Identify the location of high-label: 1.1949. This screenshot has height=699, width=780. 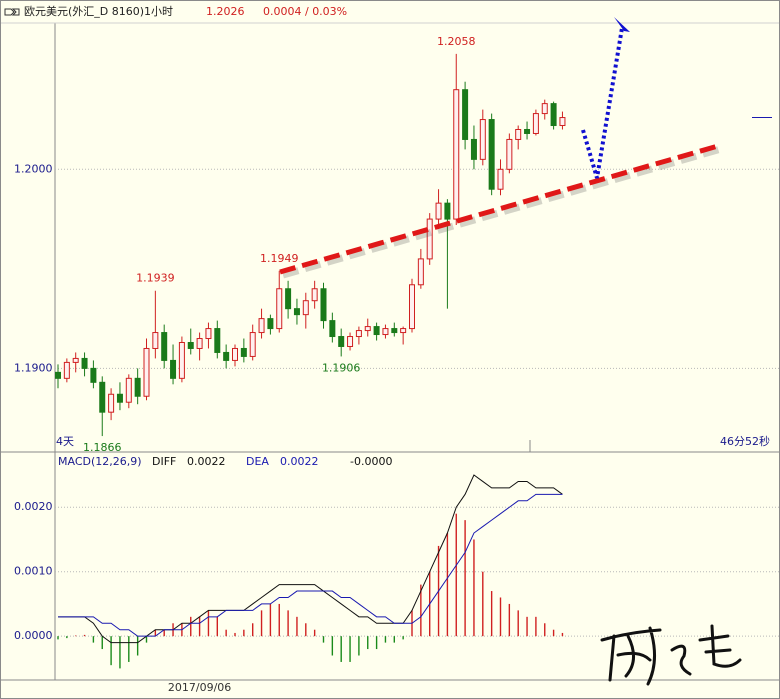
(279, 258).